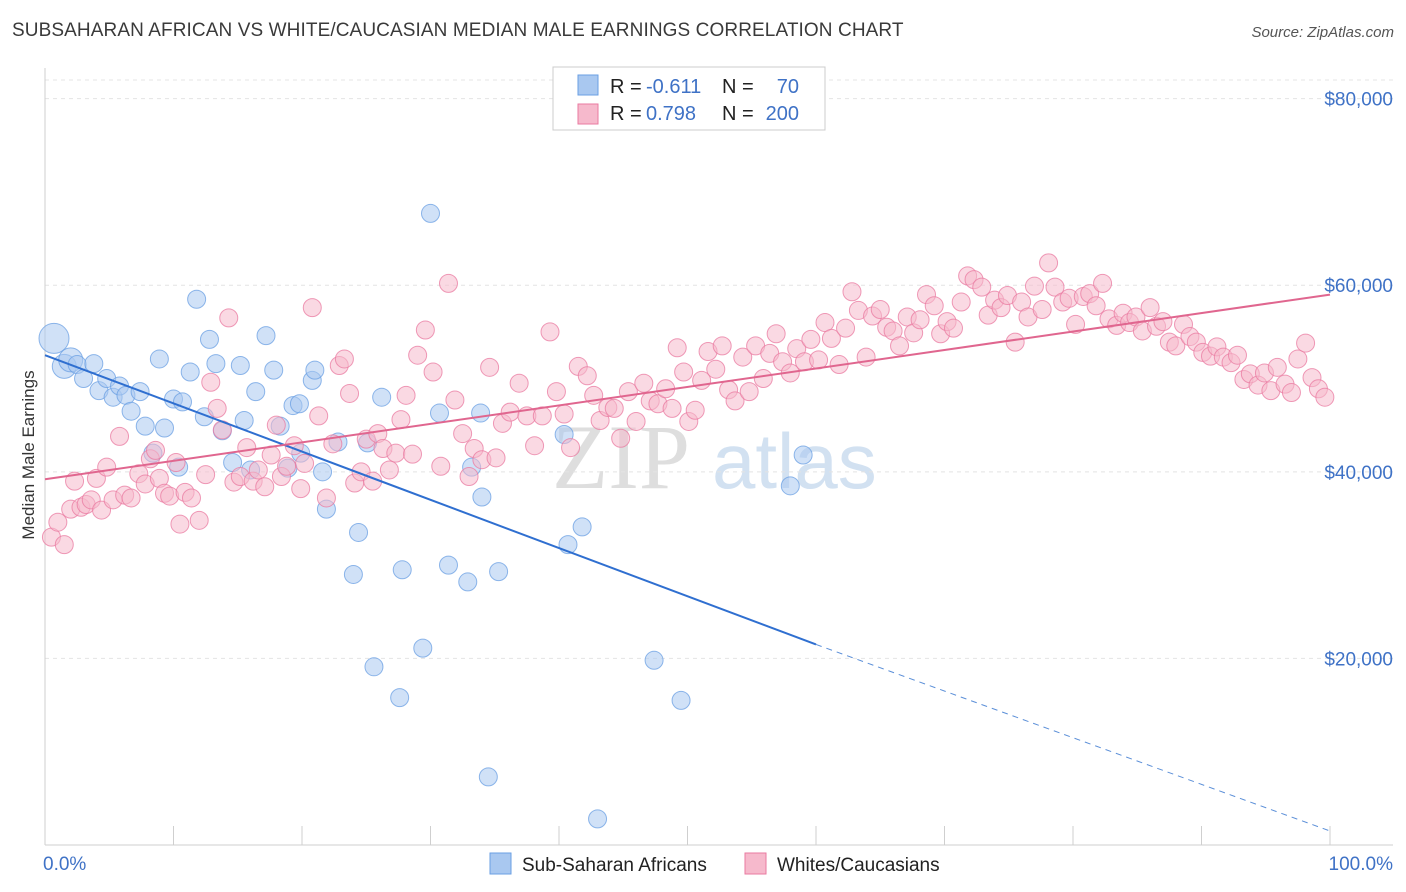  Describe the element at coordinates (671, 114) in the screenshot. I see `legend-r-value-pink: 0.798` at that location.